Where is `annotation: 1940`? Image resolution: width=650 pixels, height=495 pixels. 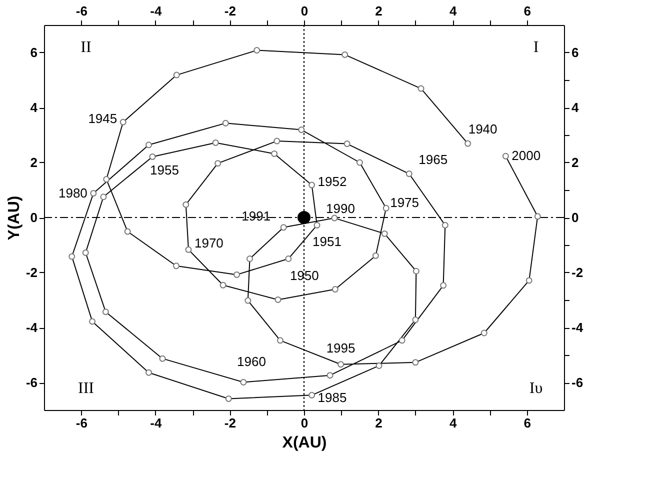 annotation: 1940 is located at coordinates (483, 129).